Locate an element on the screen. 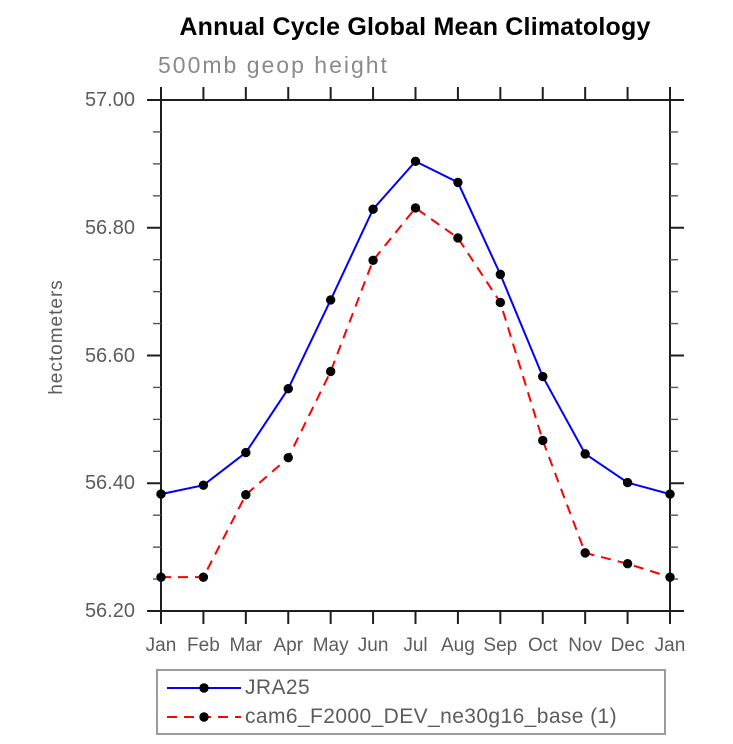  chart-subtitle: 500mb geop height is located at coordinates (273, 65).